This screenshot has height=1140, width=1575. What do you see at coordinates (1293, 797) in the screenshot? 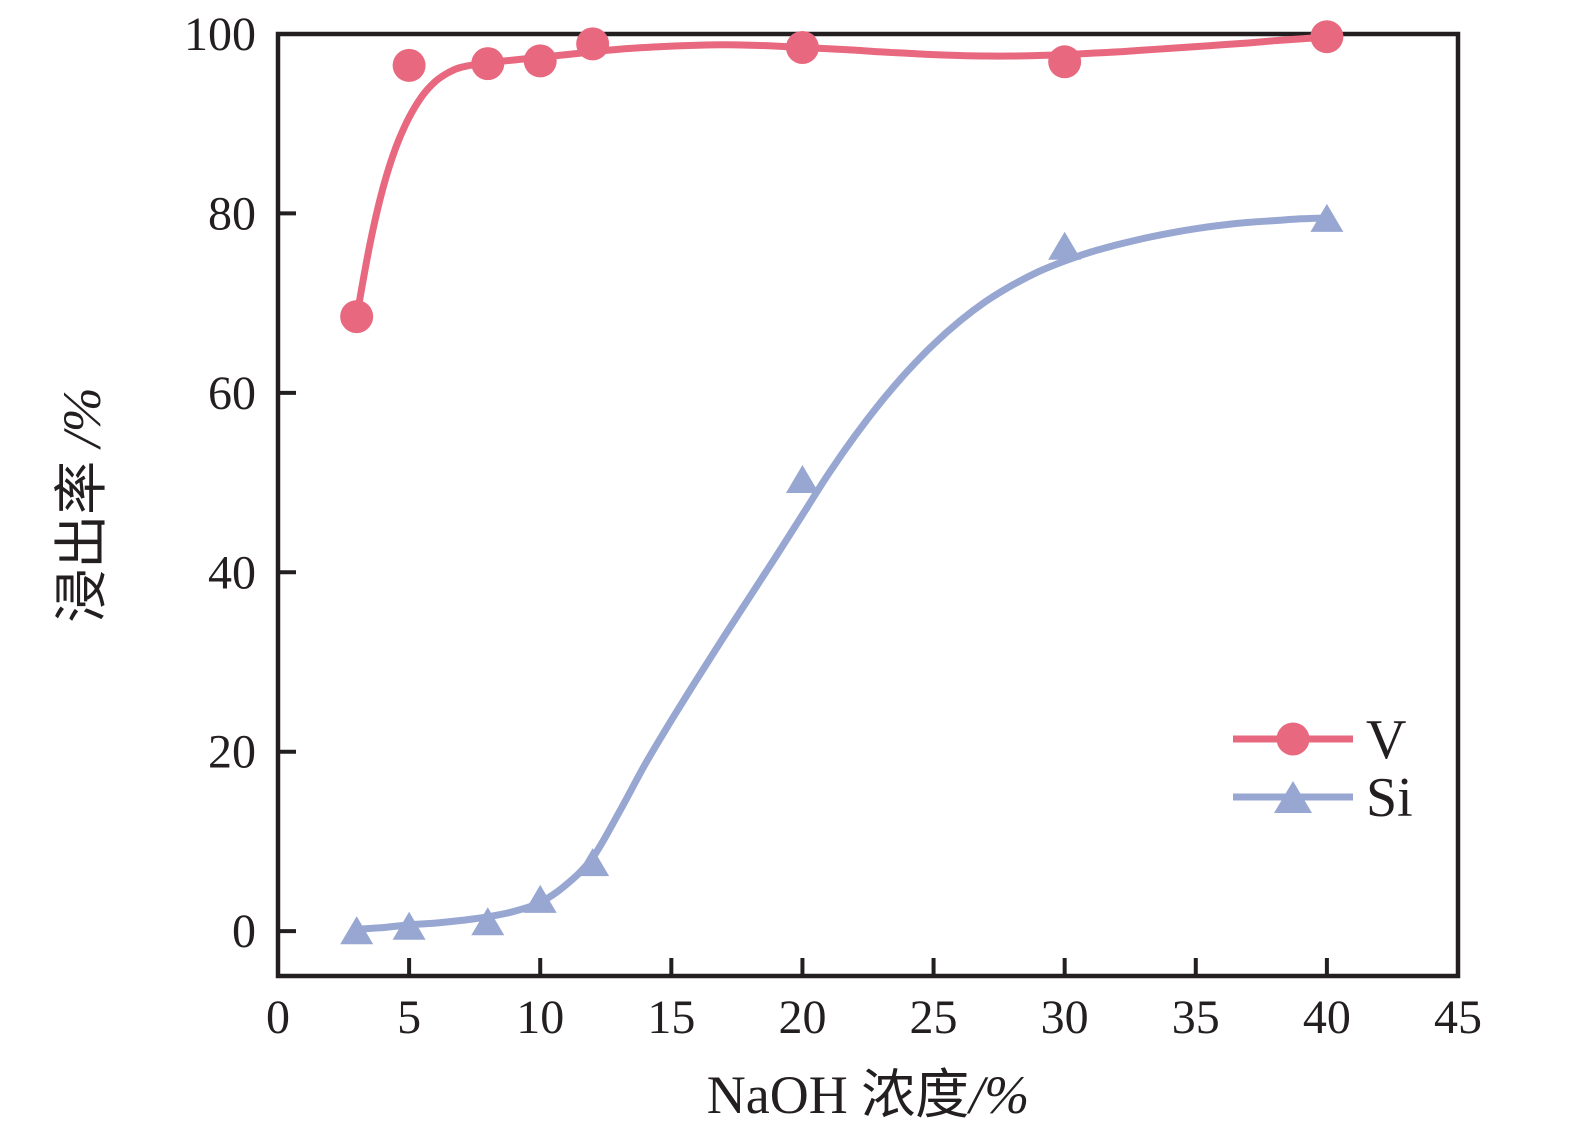
I see `legend-marker-si` at bounding box center [1293, 797].